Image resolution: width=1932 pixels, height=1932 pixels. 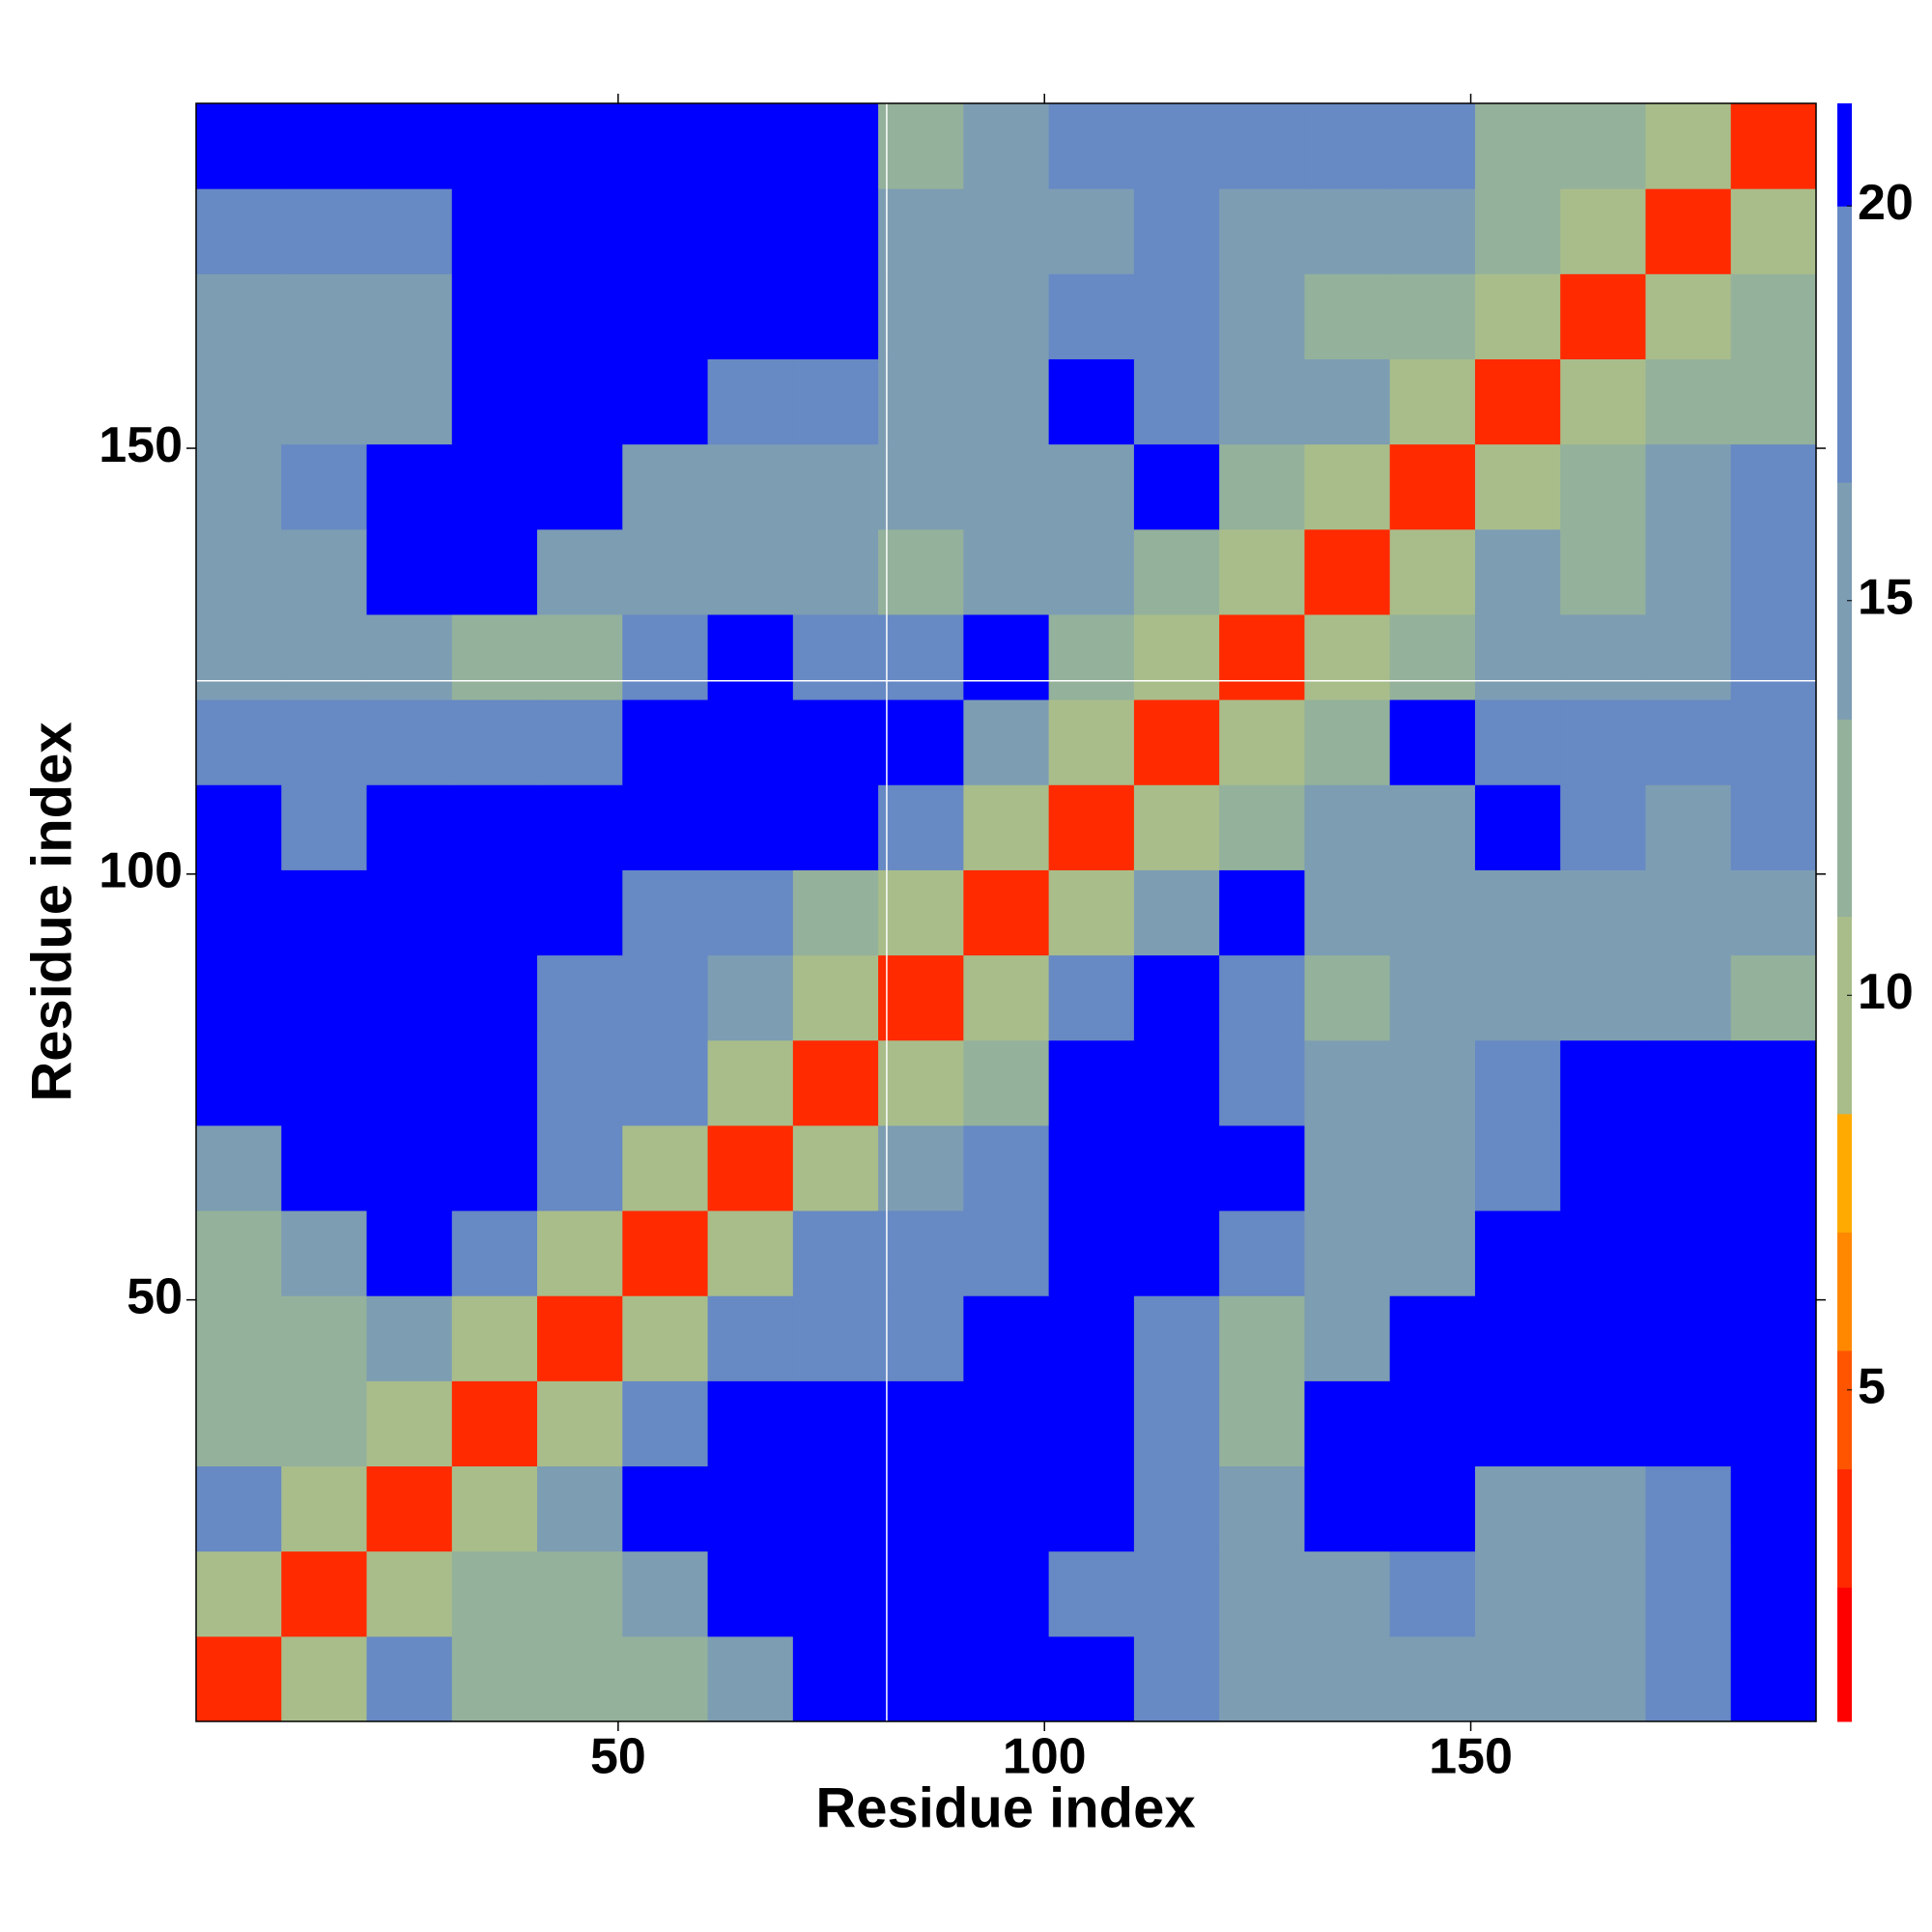 I want to click on y-axis-label: Residue index, so click(x=51, y=911).